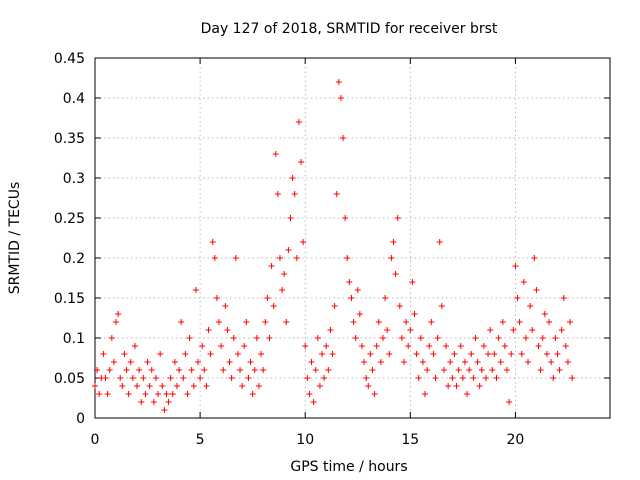 The height and width of the screenshot is (480, 640). Describe the element at coordinates (69, 219) in the screenshot. I see `y-tick-label: 0.25` at that location.